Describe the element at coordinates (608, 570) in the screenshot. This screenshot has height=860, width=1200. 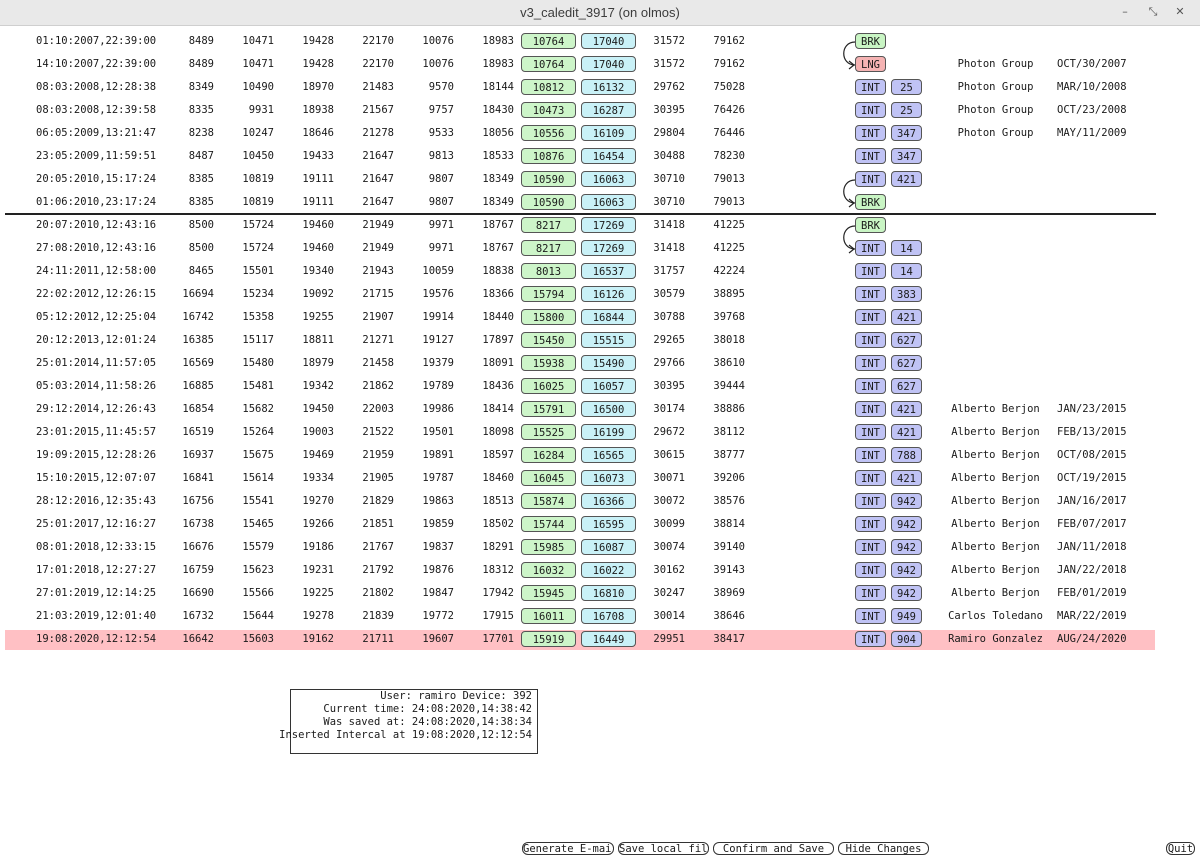
I see `row-cyan-value-badge: 16022` at that location.